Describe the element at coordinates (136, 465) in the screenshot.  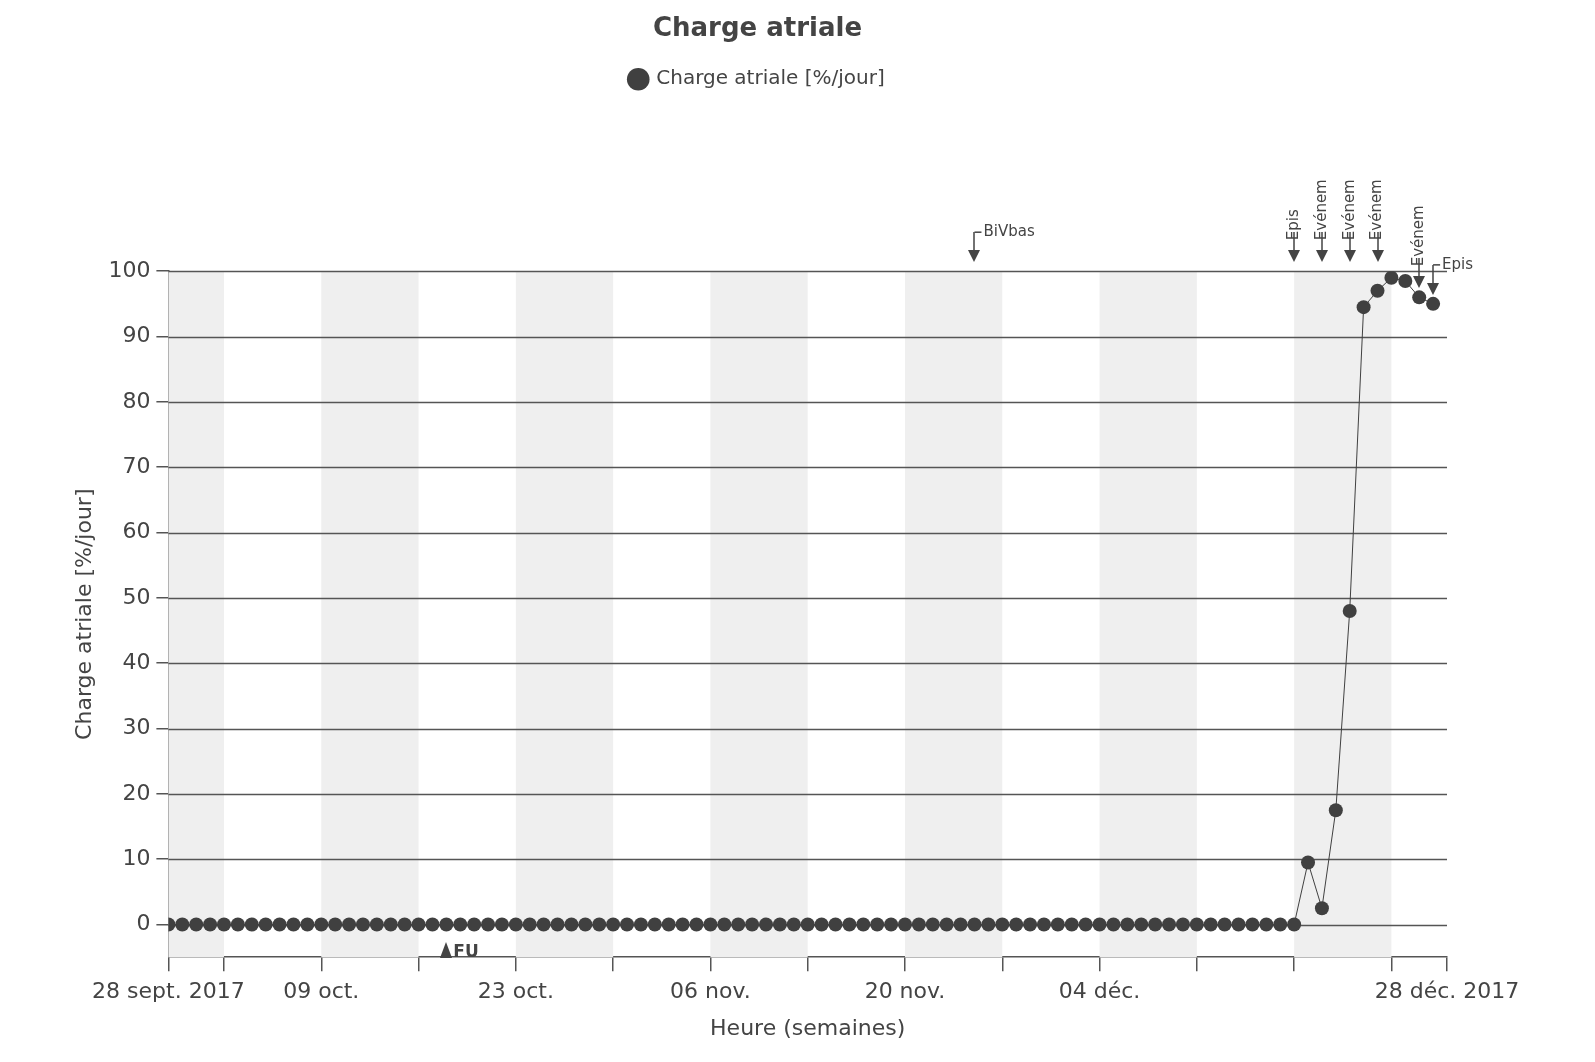
I see `y-tick-label: 70` at that location.